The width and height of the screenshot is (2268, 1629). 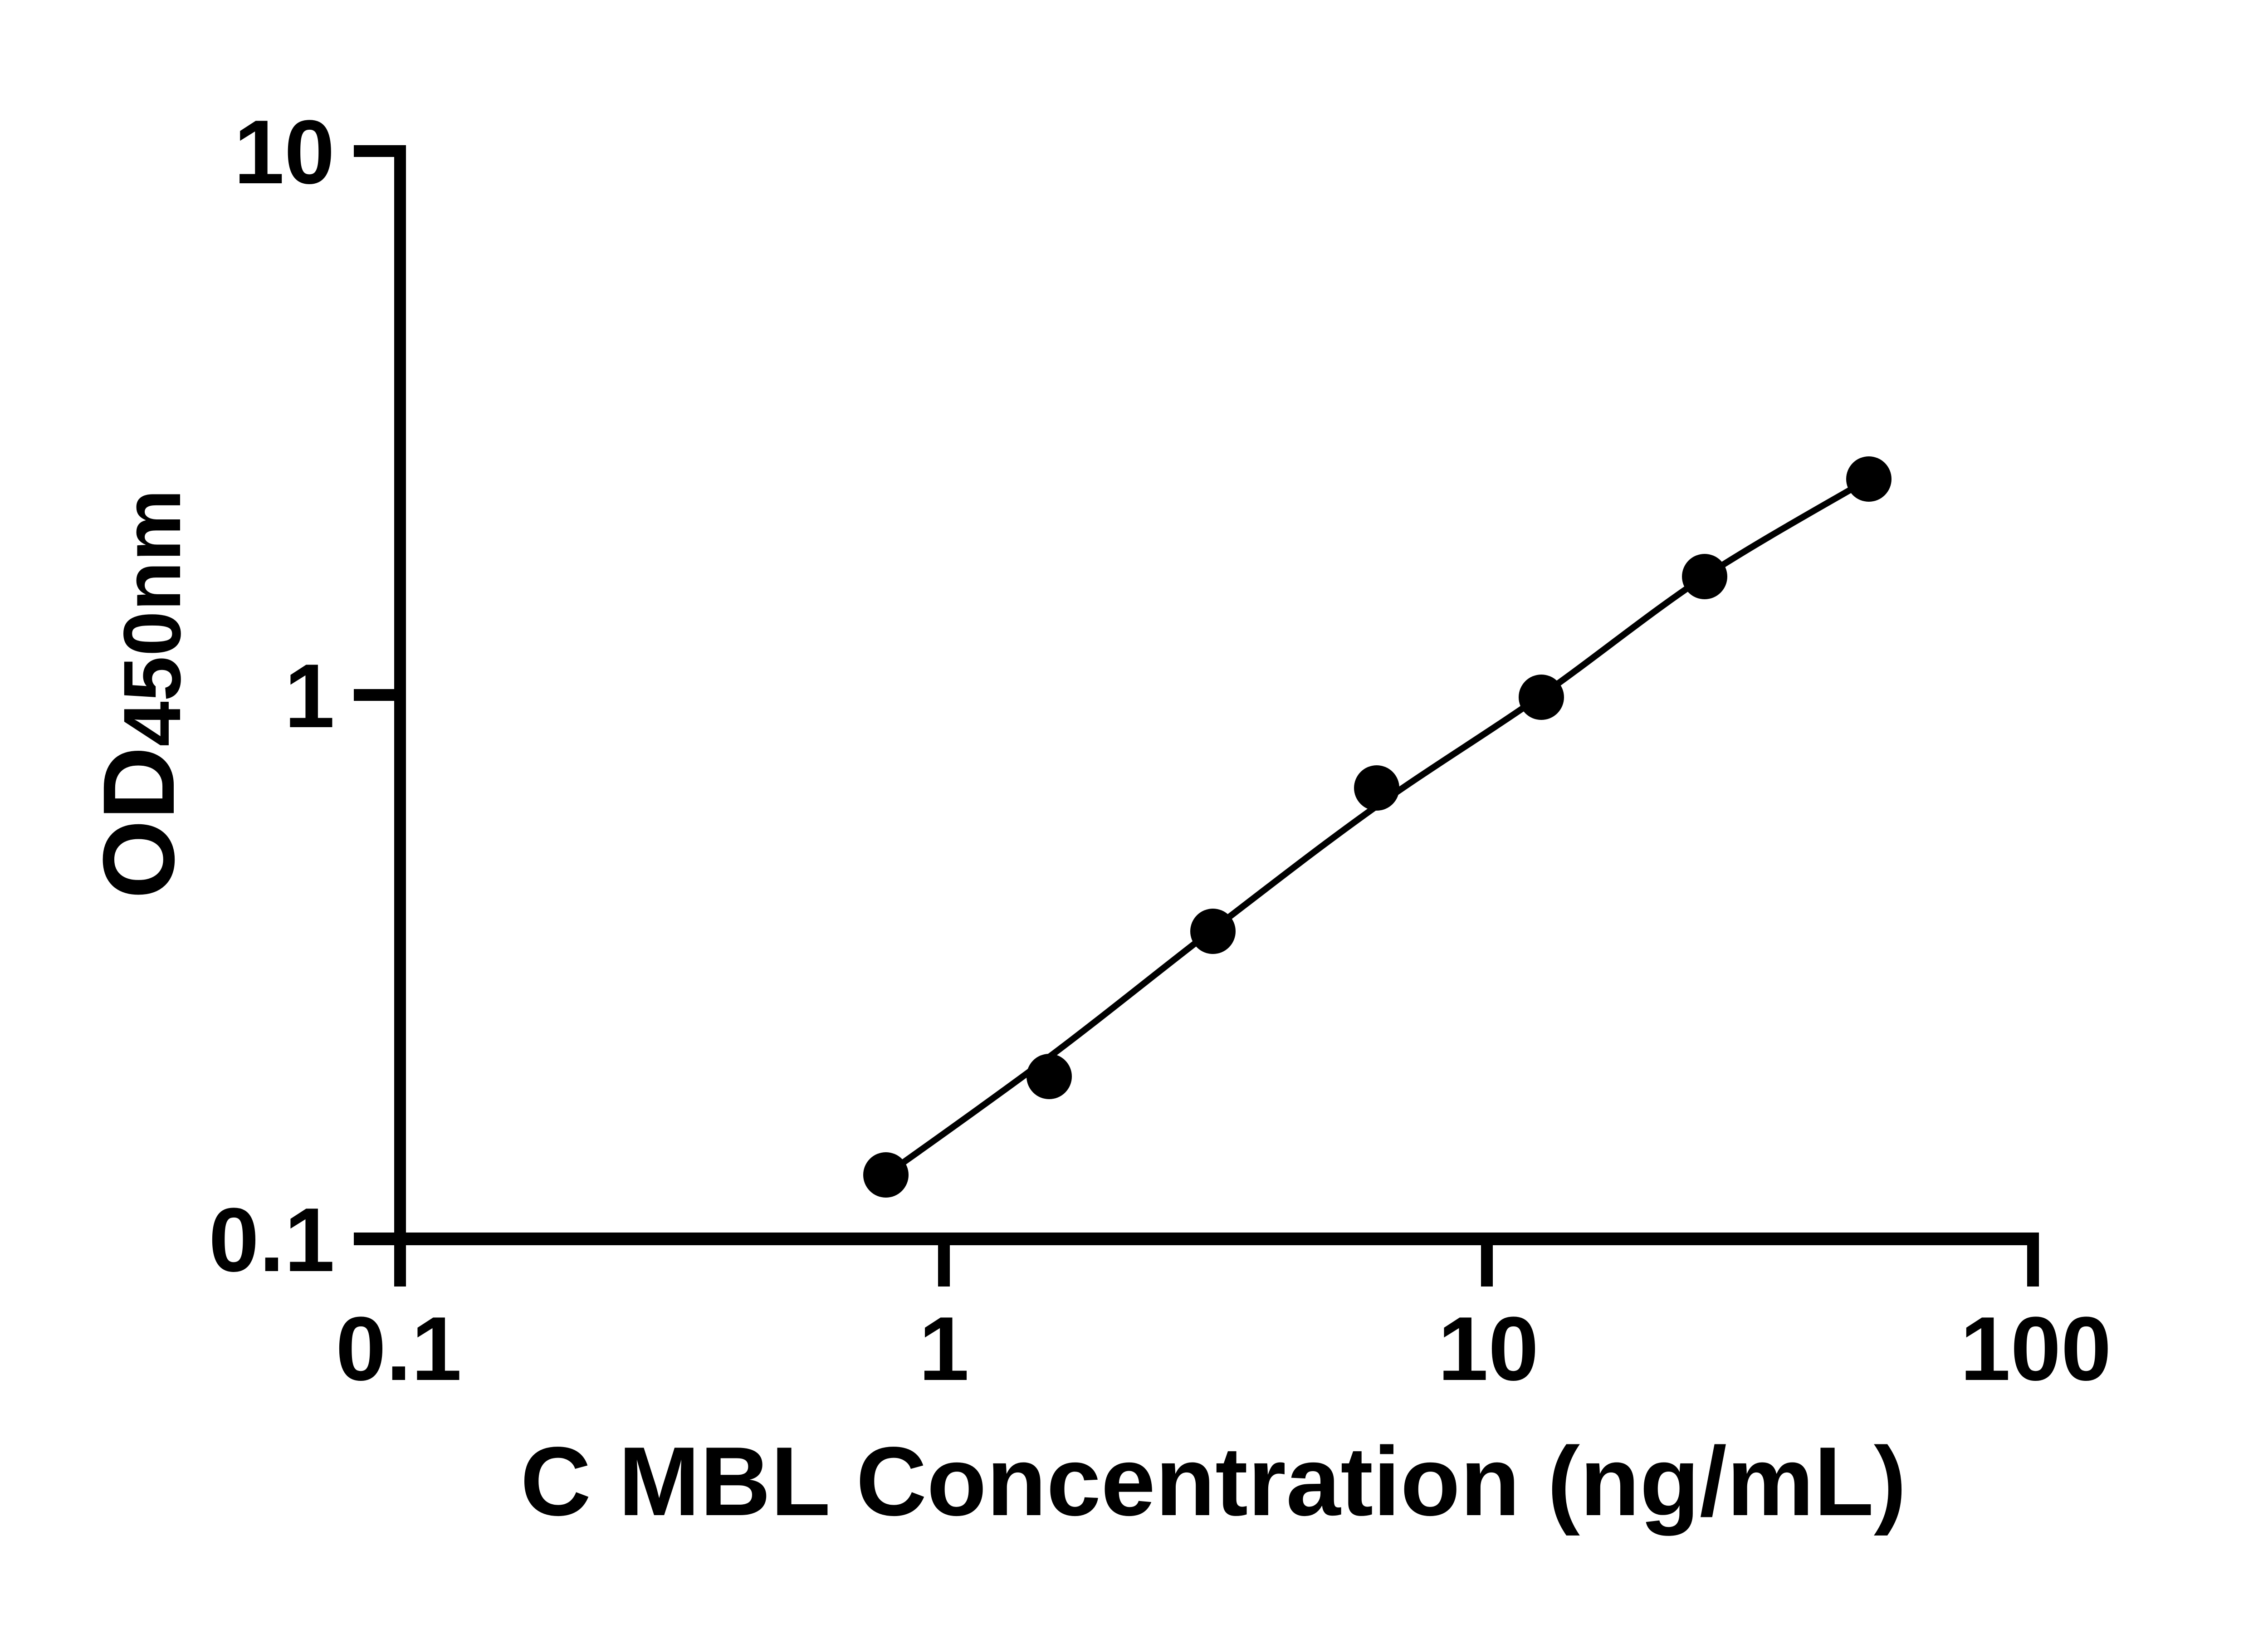 I want to click on svg-text: OD450nm, so click(x=140, y=694).